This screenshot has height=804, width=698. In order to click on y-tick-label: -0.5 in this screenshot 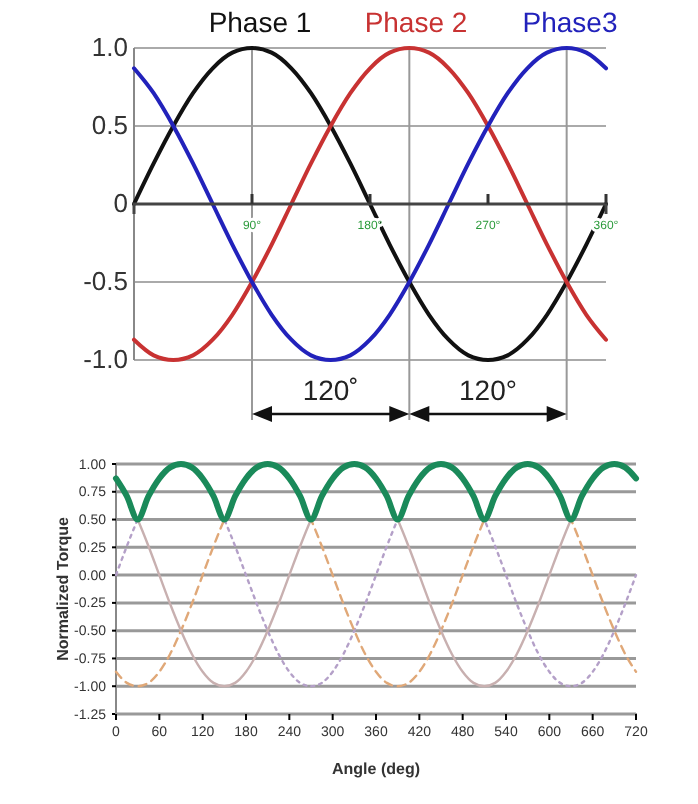, I will do `click(105, 281)`.